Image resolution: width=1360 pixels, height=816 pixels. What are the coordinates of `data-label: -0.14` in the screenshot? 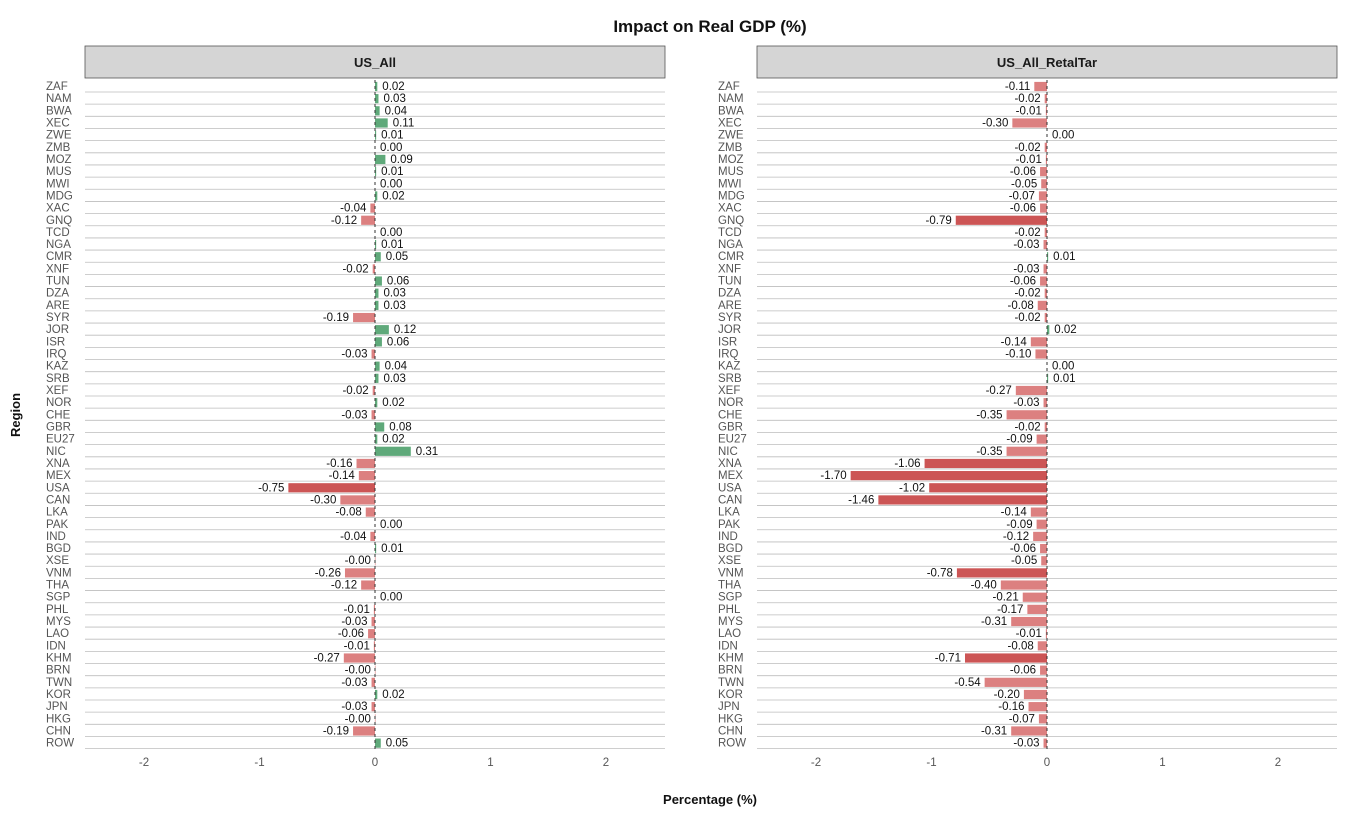 It's located at (1014, 342).